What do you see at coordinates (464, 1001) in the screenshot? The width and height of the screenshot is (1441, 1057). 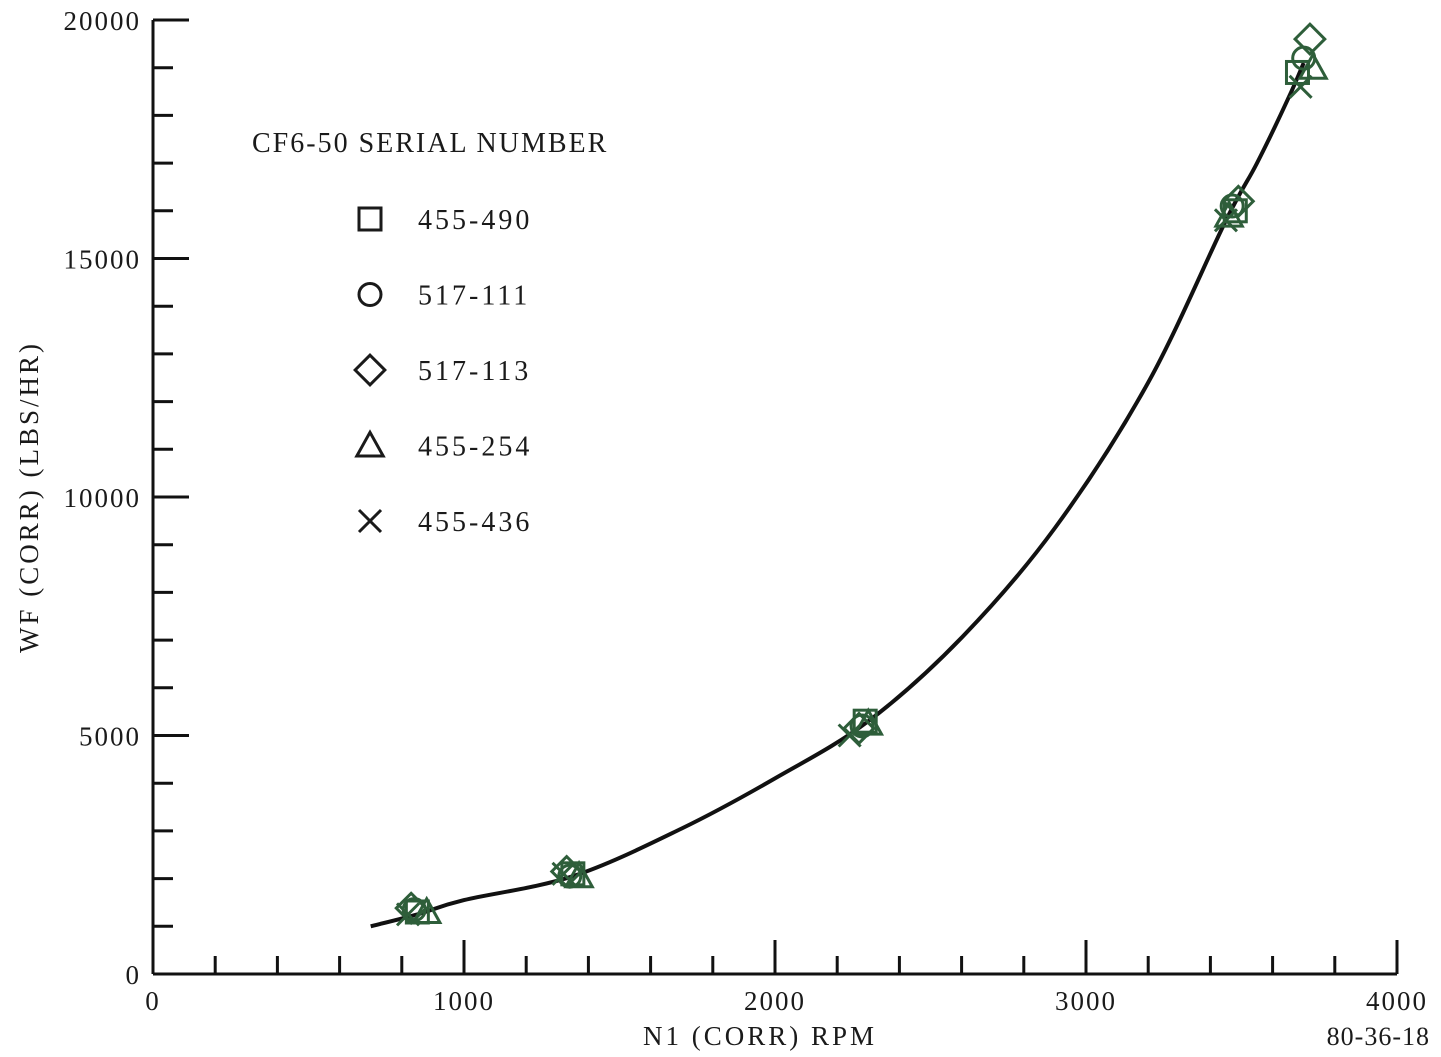 I see `x-tick-label: 1000` at bounding box center [464, 1001].